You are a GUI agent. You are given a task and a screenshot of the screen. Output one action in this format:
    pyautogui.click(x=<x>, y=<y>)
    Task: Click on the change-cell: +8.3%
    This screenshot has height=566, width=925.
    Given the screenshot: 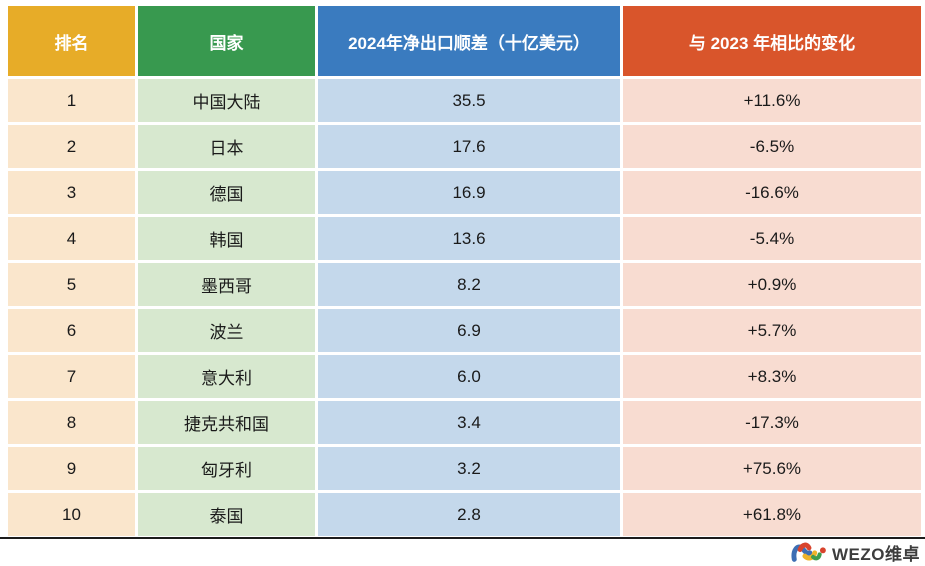 What is the action you would take?
    pyautogui.click(x=772, y=376)
    